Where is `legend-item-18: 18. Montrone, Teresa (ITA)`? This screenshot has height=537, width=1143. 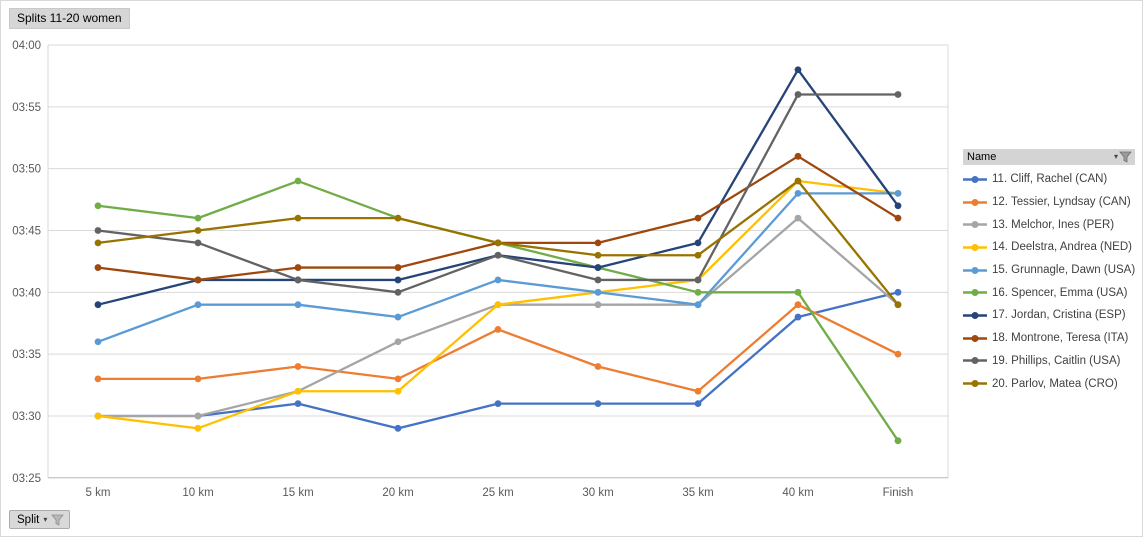 legend-item-18: 18. Montrone, Teresa (ITA) is located at coordinates (1049, 338).